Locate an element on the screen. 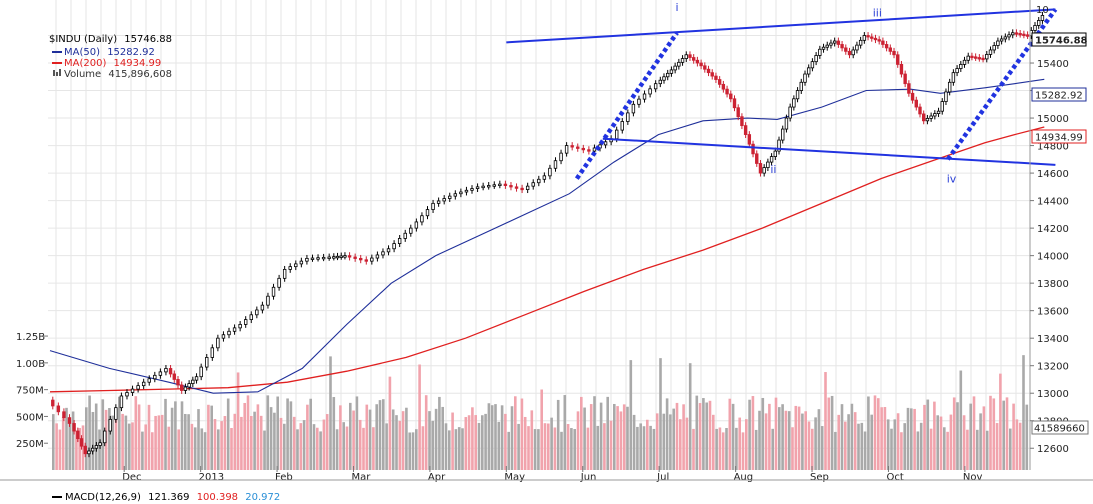 Image resolution: width=1093 pixels, height=504 pixels. ma50-flag: 15282.92 is located at coordinates (1059, 96).